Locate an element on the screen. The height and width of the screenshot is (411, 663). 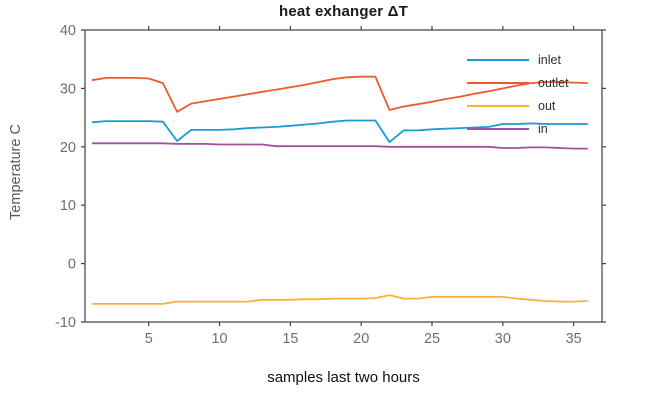
legend-line-out is located at coordinates (498, 105).